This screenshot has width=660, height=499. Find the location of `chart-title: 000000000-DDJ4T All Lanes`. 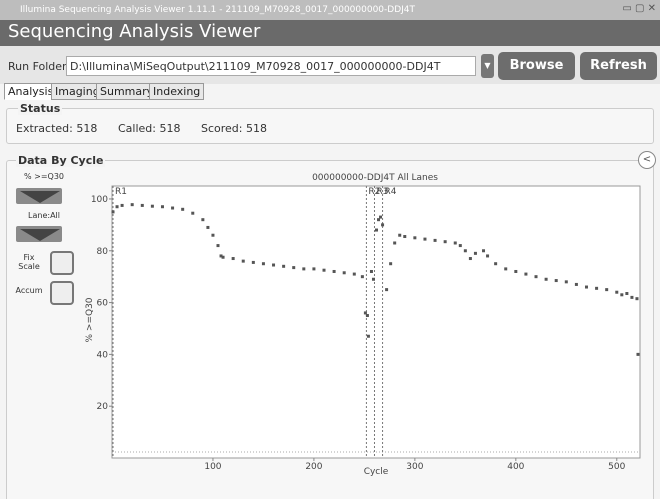

chart-title: 000000000-DDJ4T All Lanes is located at coordinates (375, 178).